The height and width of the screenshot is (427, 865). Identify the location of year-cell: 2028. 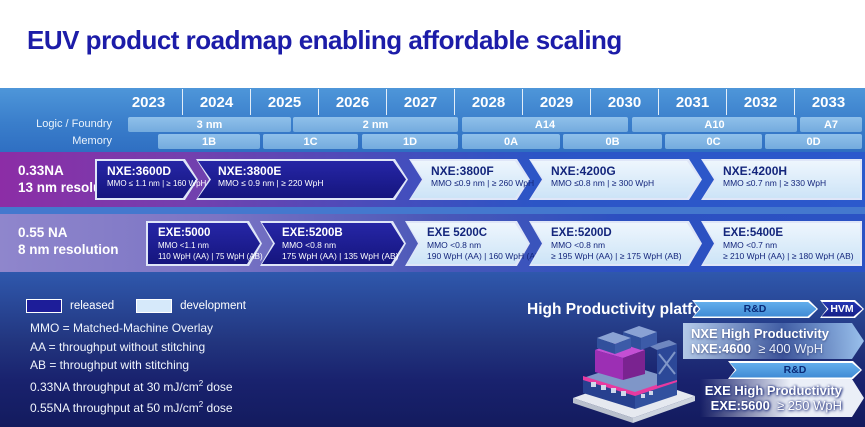
(488, 102).